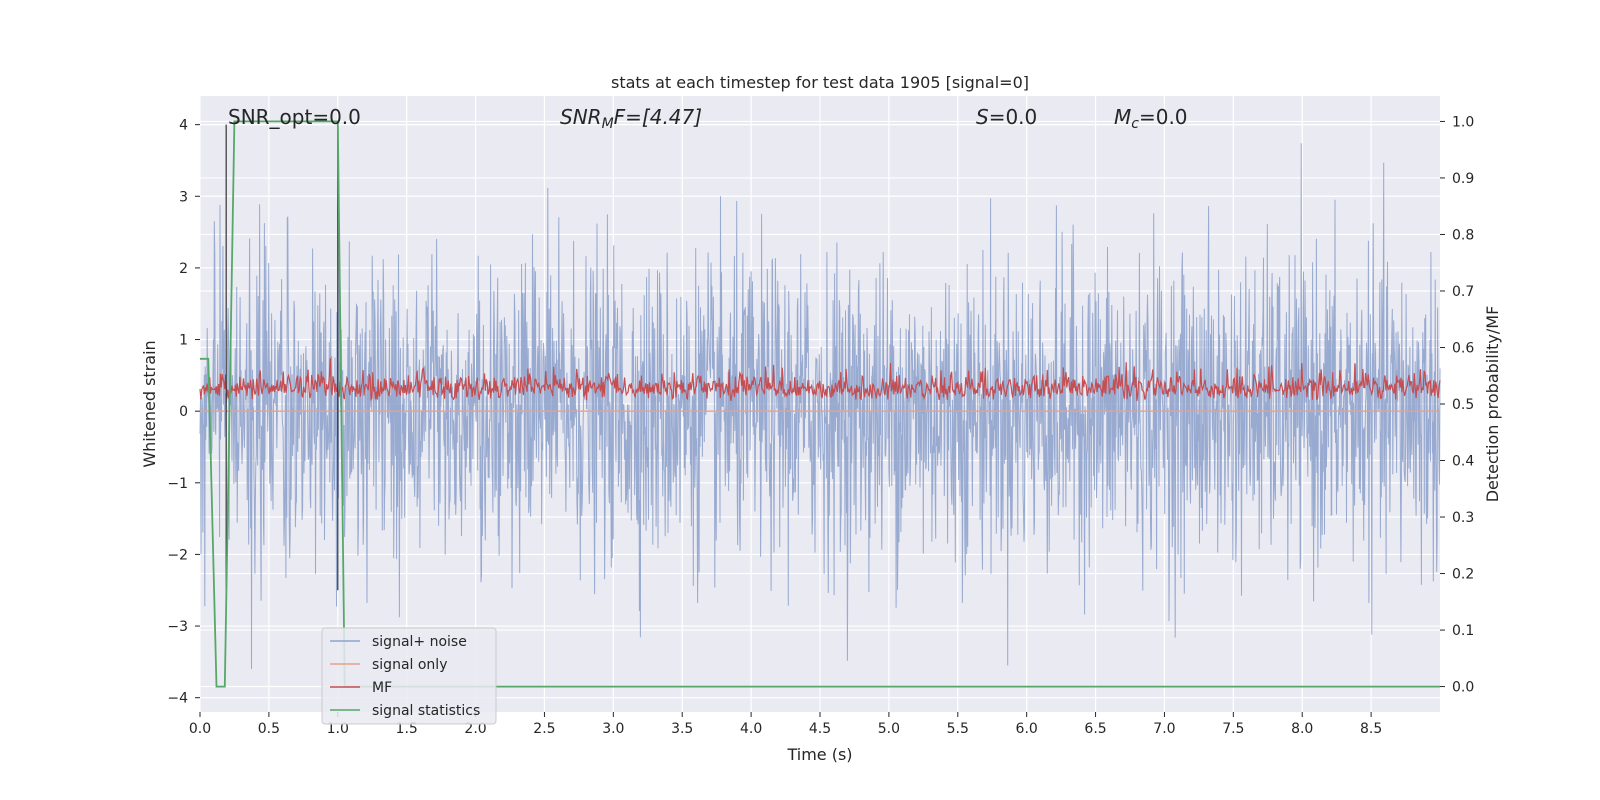  Describe the element at coordinates (1463, 122) in the screenshot. I see `y2-tick-label: 1.0` at that location.